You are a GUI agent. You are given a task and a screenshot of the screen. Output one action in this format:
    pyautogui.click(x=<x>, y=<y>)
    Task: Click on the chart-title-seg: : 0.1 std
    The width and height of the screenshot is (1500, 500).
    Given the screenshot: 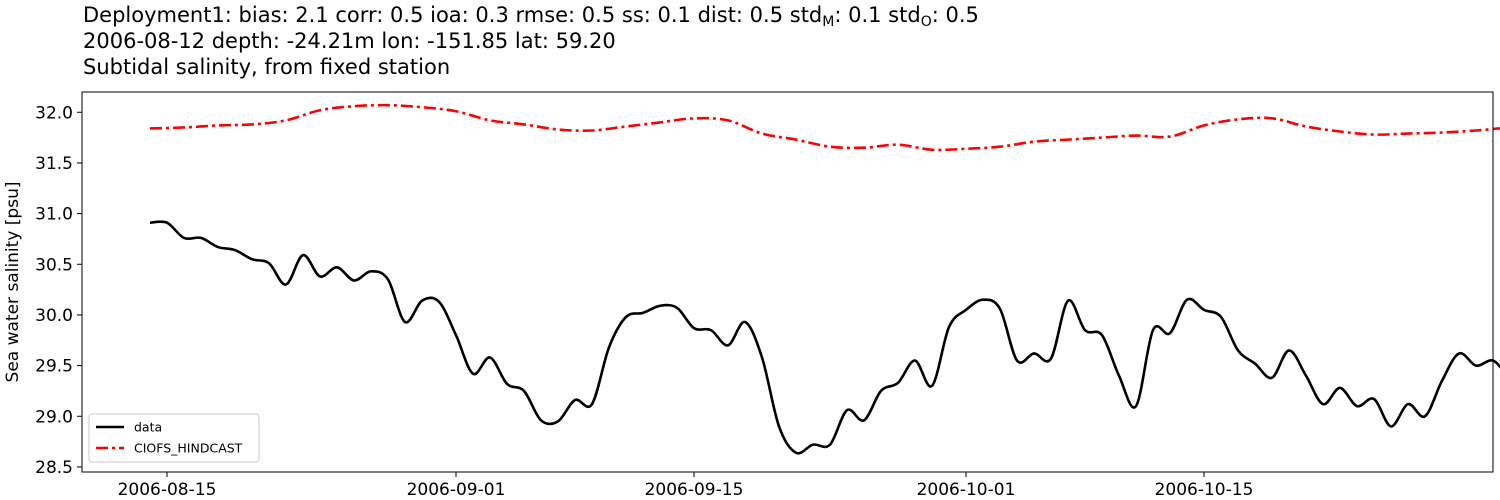 What is the action you would take?
    pyautogui.click(x=877, y=15)
    